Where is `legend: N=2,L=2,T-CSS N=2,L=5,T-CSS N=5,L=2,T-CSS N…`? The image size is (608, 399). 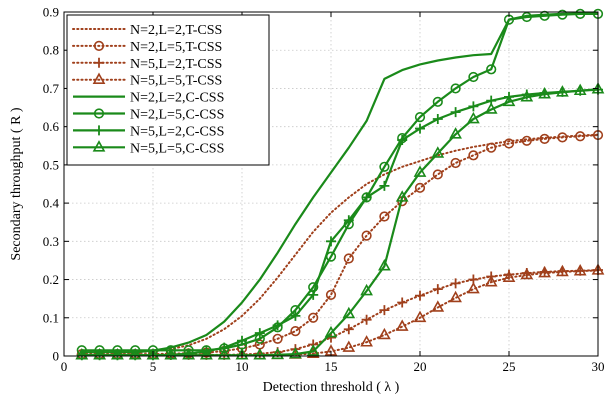 legend: N=2,L=2,T-CSS N=2,L=5,T-CSS N=5,L=2,T-CSS N… is located at coordinates (168, 90).